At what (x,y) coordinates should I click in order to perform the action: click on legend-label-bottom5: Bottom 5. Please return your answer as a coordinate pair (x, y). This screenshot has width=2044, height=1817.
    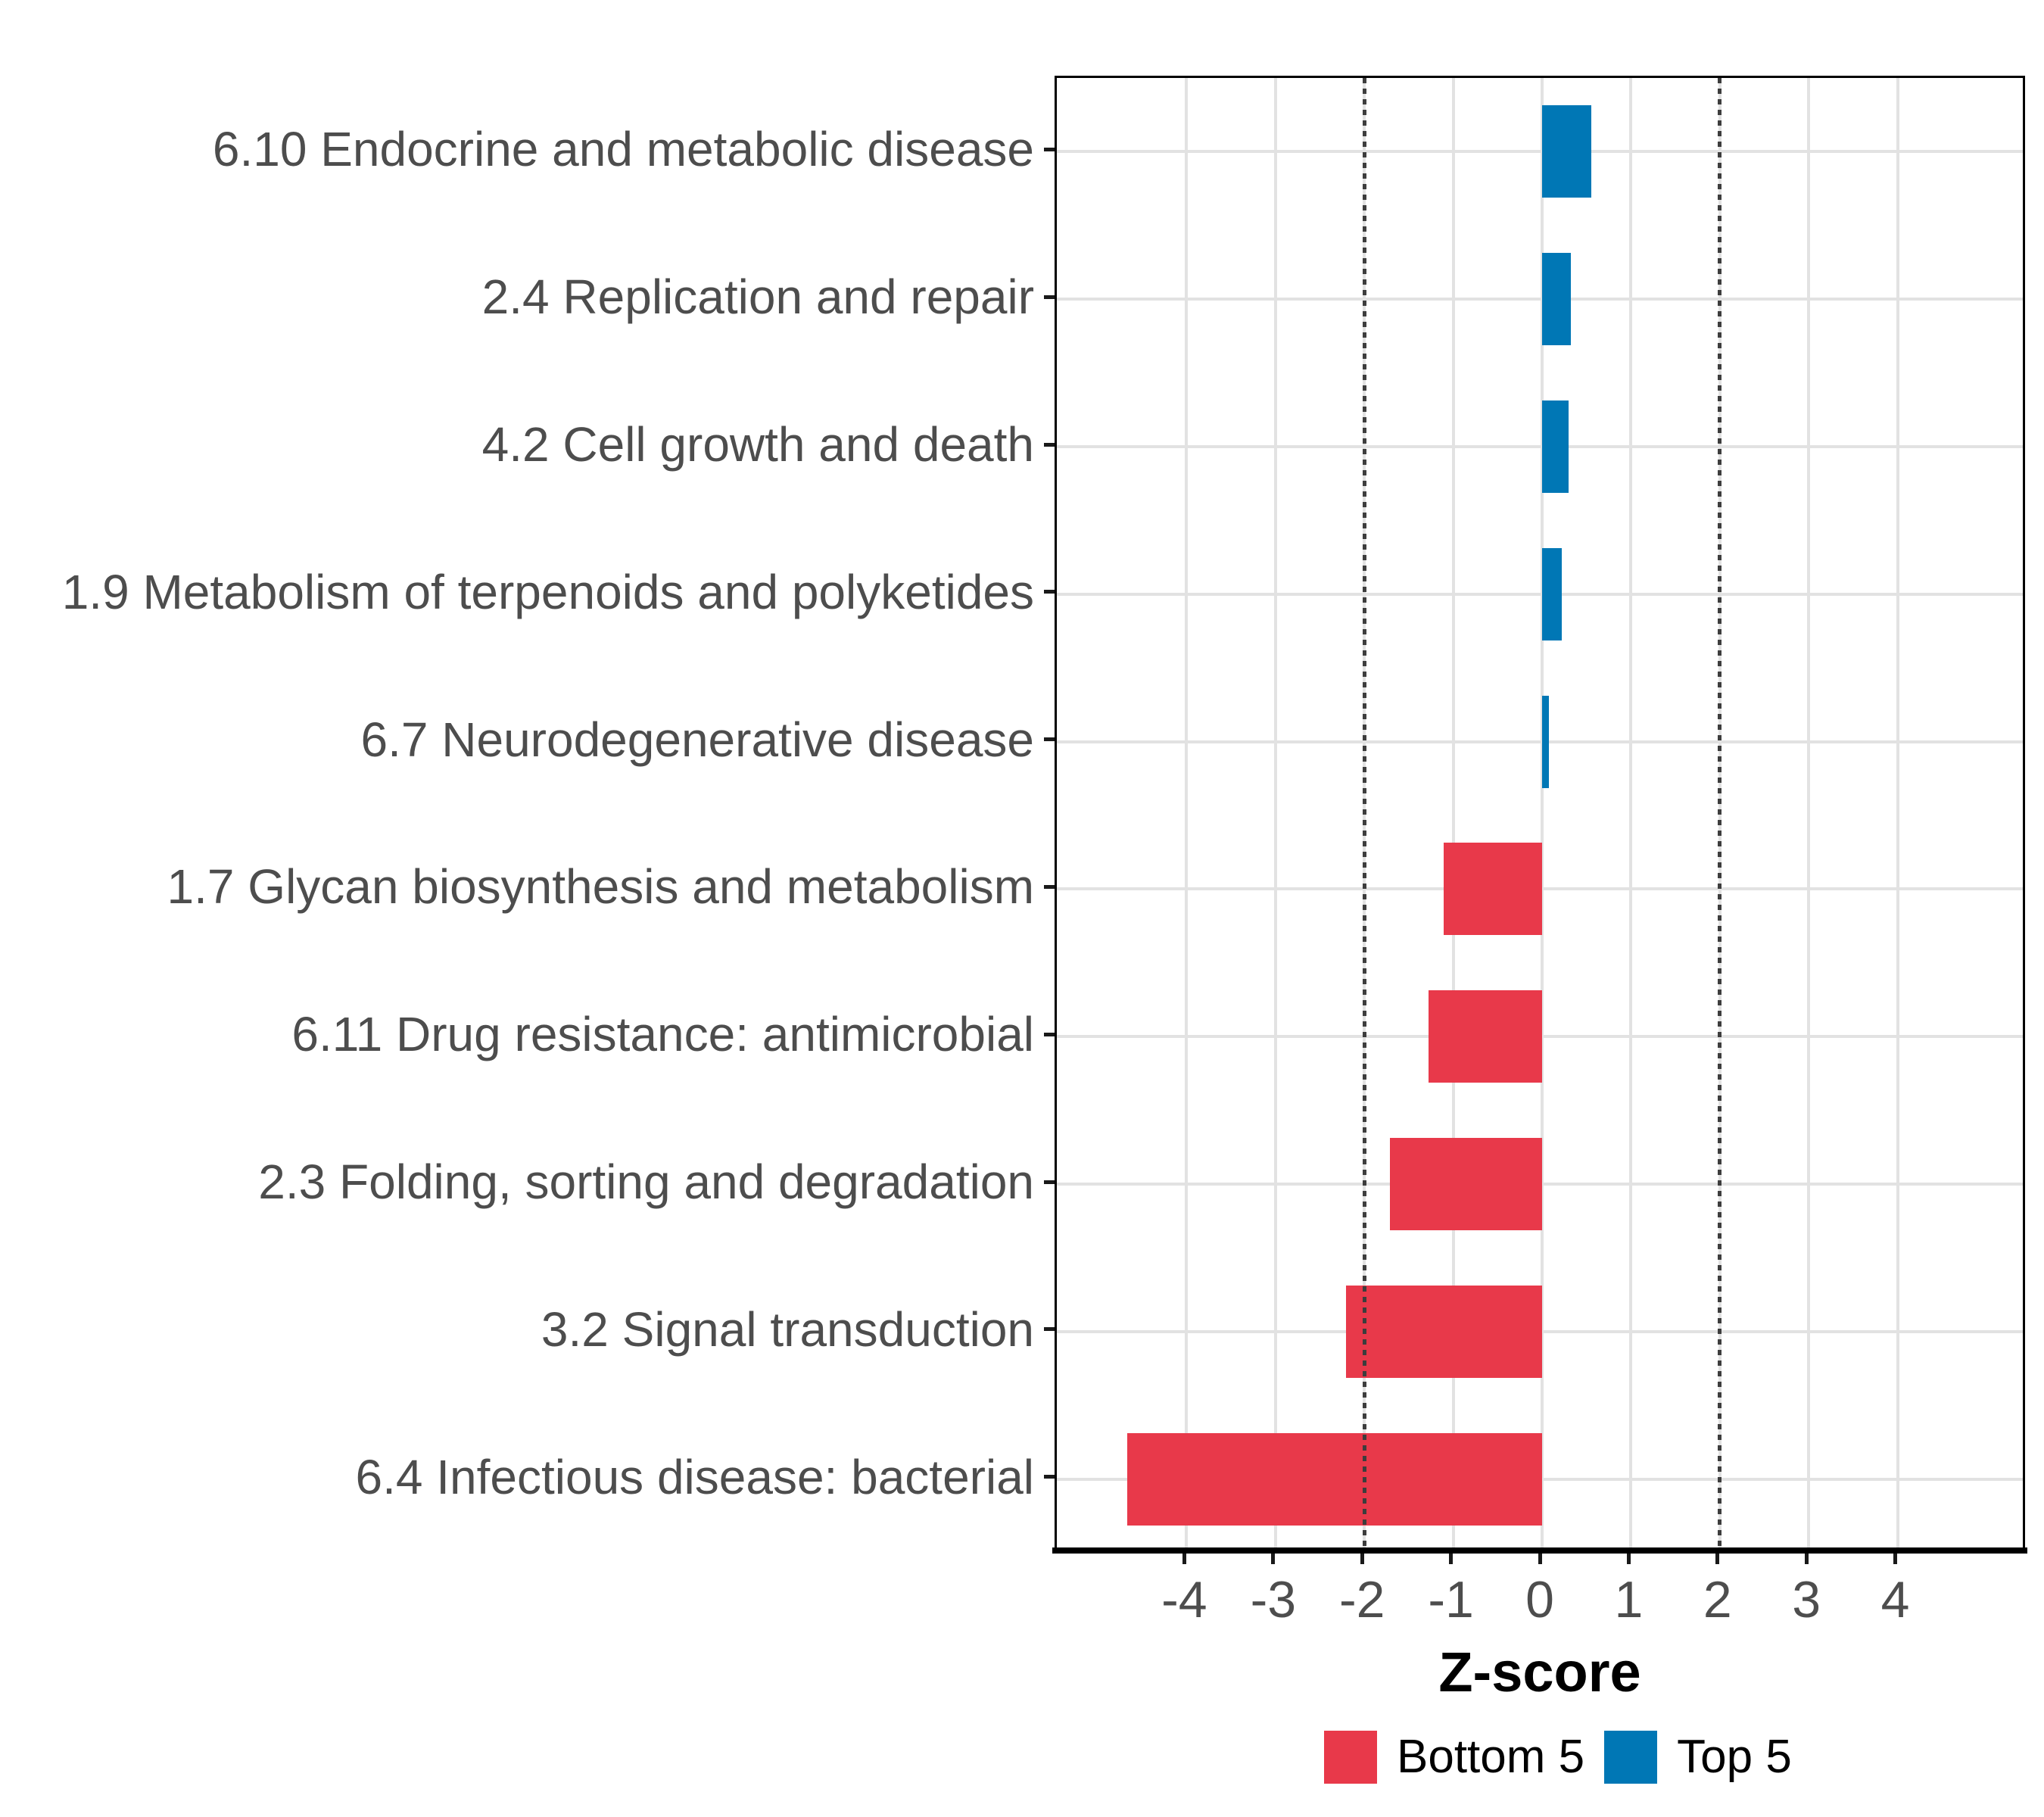
    Looking at the image, I should click on (1491, 1757).